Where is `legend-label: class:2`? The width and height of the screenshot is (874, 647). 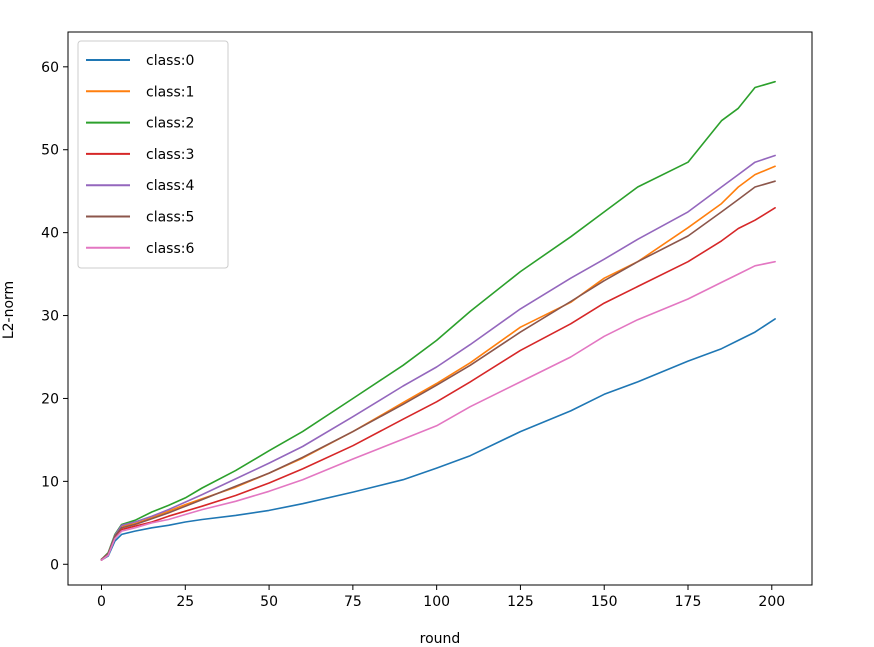 legend-label: class:2 is located at coordinates (170, 124).